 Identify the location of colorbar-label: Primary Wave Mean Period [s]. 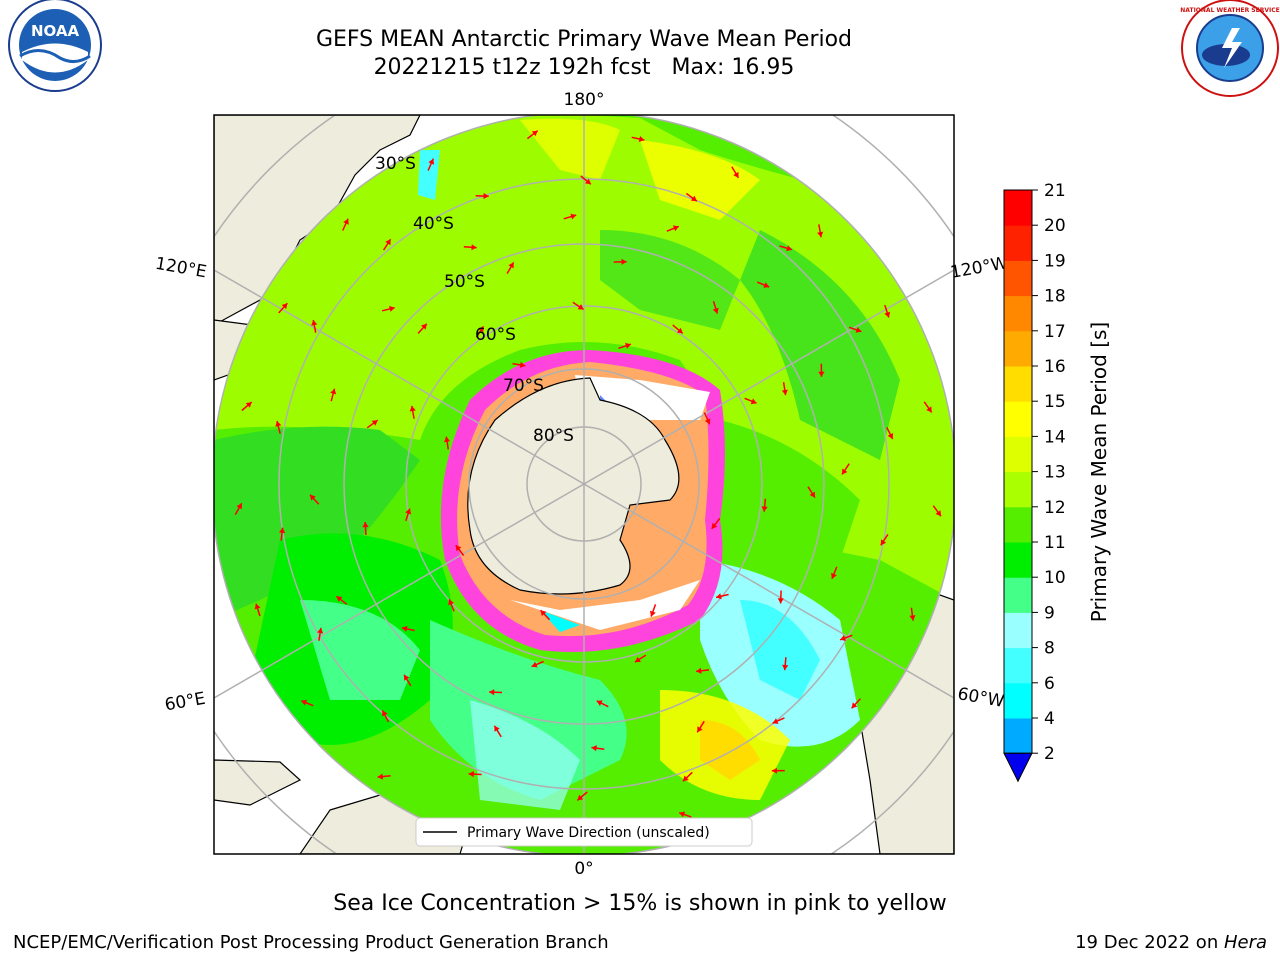
(1099, 472).